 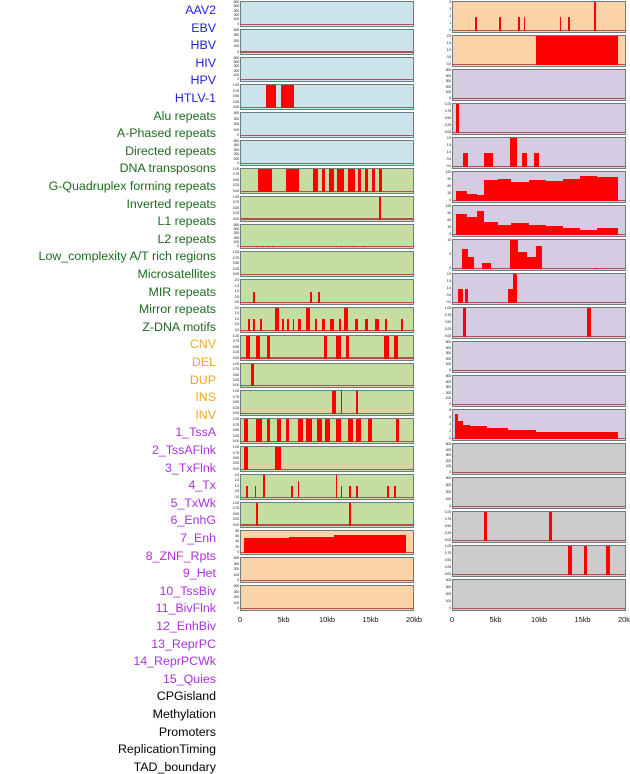 I want to click on y-axis-left-9: 1.00 0.75 0.50 0.25 0.00, so click(x=229, y=264).